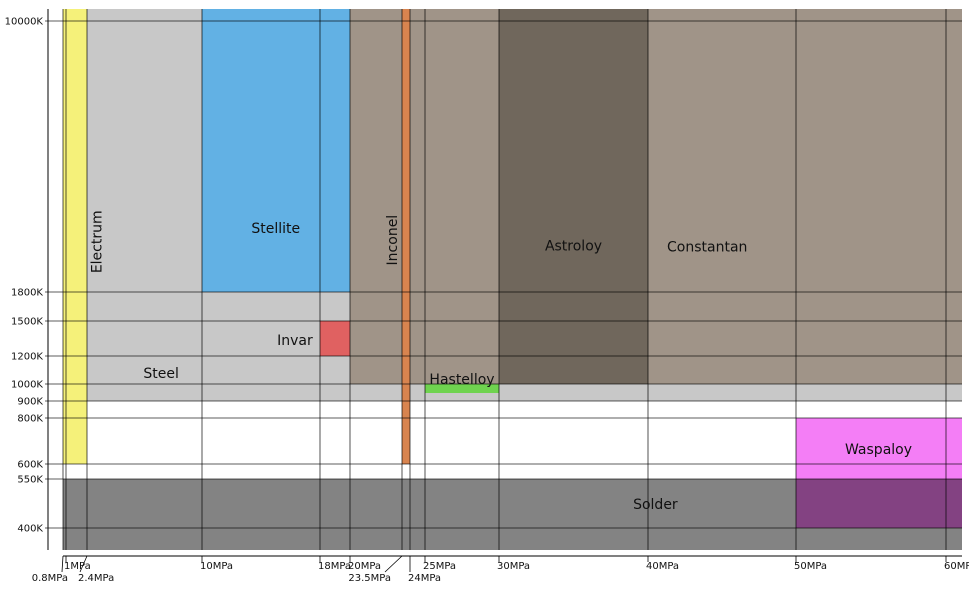 Image resolution: width=969 pixels, height=591 pixels. Describe the element at coordinates (513, 566) in the screenshot. I see `x-tick-label: 30MPa` at that location.